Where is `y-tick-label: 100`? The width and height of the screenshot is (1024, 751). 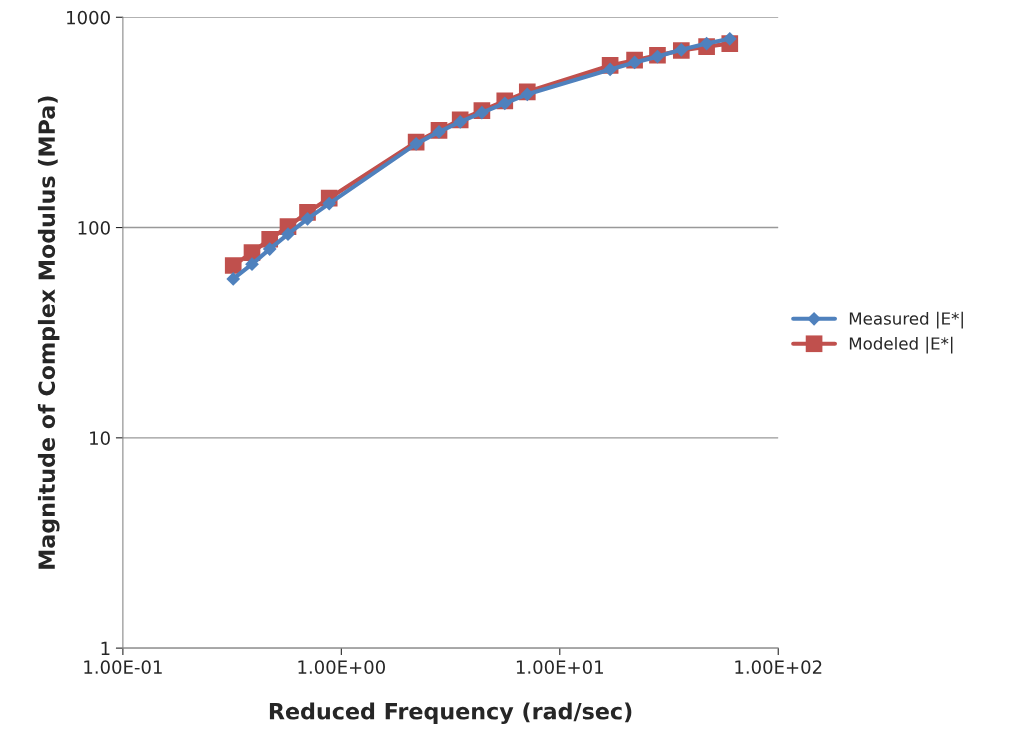
y-tick-label: 100 is located at coordinates (94, 228).